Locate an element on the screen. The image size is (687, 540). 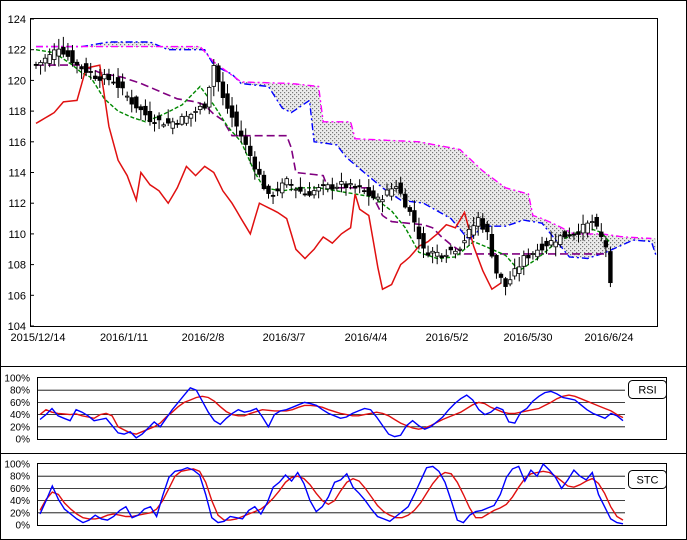
stc-y-axis: 100%80%60%40%20% 0% is located at coordinates (17, 496).